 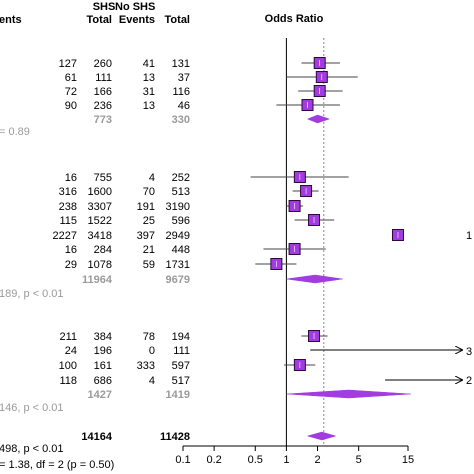 I want to click on row-5-events-shs: 16, so click(x=71, y=178).